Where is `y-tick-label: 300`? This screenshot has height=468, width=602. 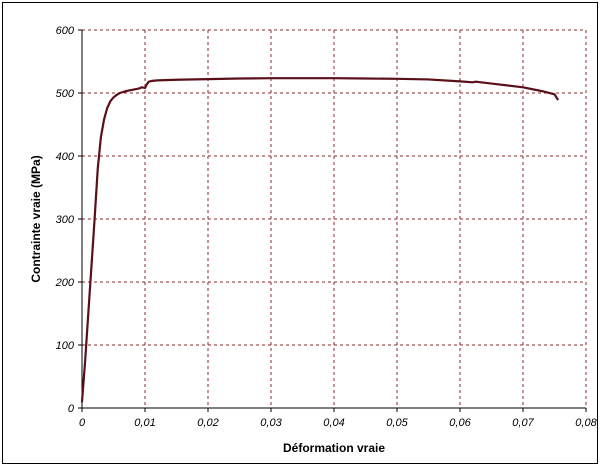 y-tick-label: 300 is located at coordinates (65, 220).